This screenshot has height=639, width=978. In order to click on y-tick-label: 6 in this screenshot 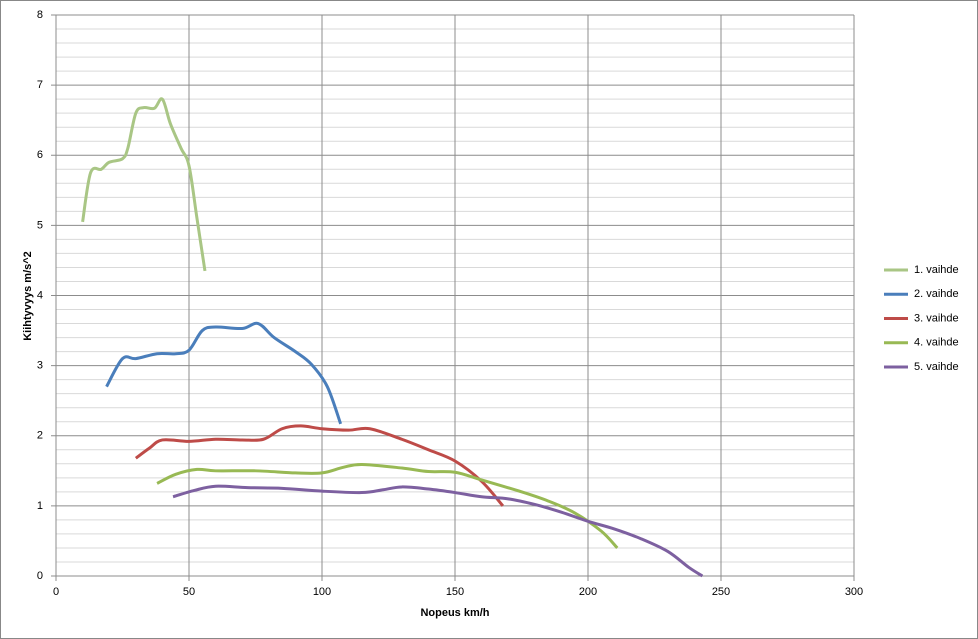, I will do `click(40, 155)`.